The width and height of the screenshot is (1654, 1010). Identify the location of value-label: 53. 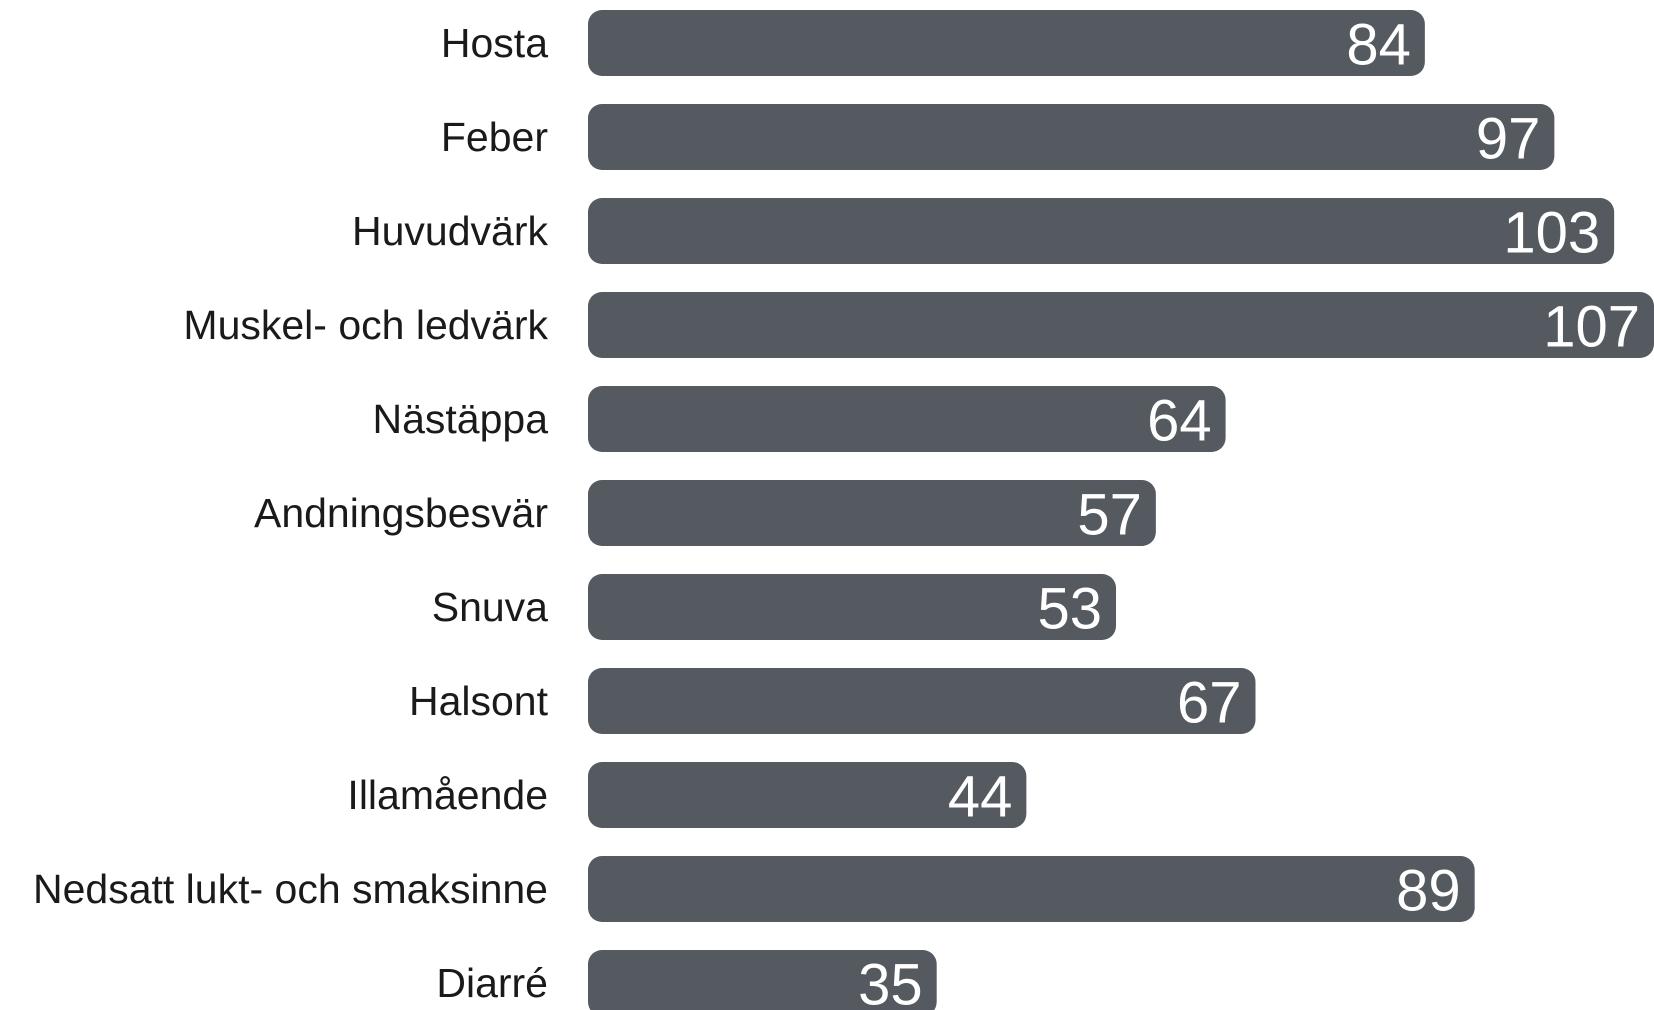
(1070, 609).